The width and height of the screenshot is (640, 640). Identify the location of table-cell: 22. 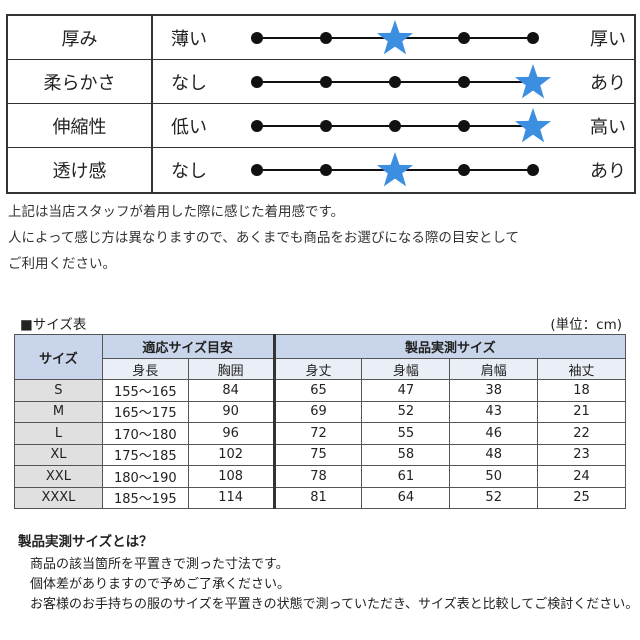
(581, 433).